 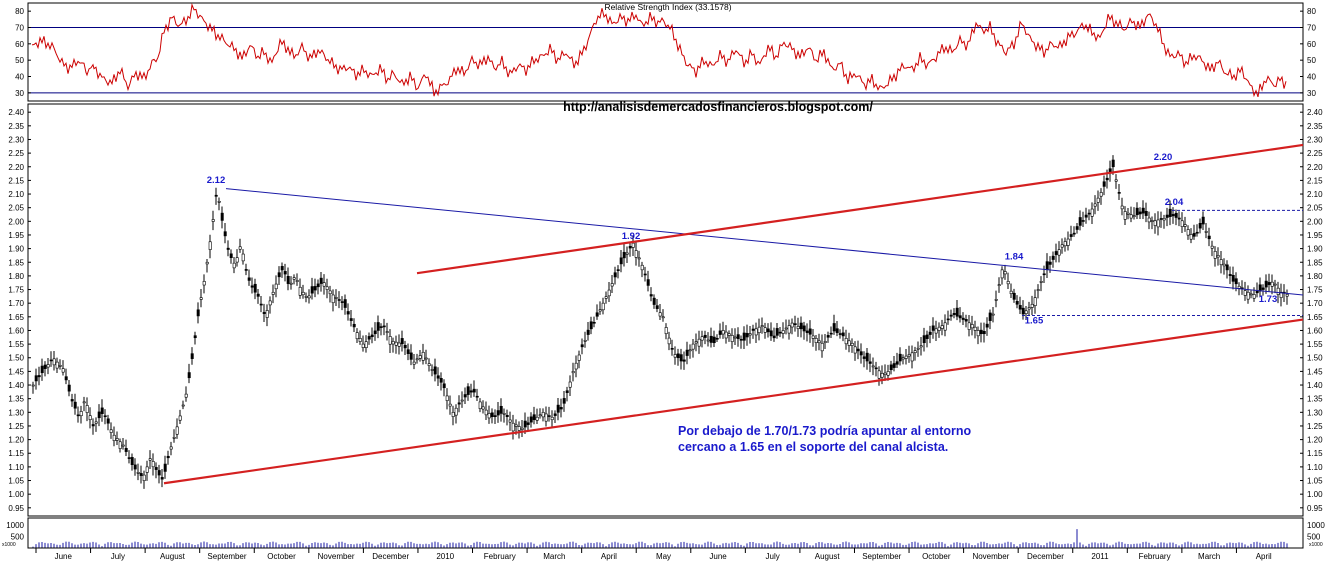 What do you see at coordinates (1315, 180) in the screenshot?
I see `price-tick-label-right: 2.15` at bounding box center [1315, 180].